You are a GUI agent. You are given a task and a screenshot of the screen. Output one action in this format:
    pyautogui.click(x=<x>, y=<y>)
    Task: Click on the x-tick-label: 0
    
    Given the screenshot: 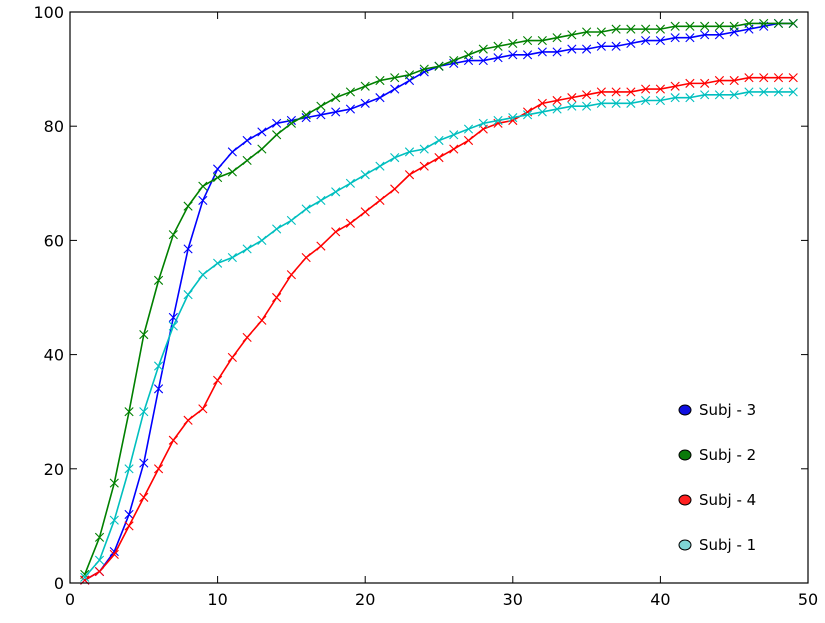 What is the action you would take?
    pyautogui.click(x=70, y=599)
    